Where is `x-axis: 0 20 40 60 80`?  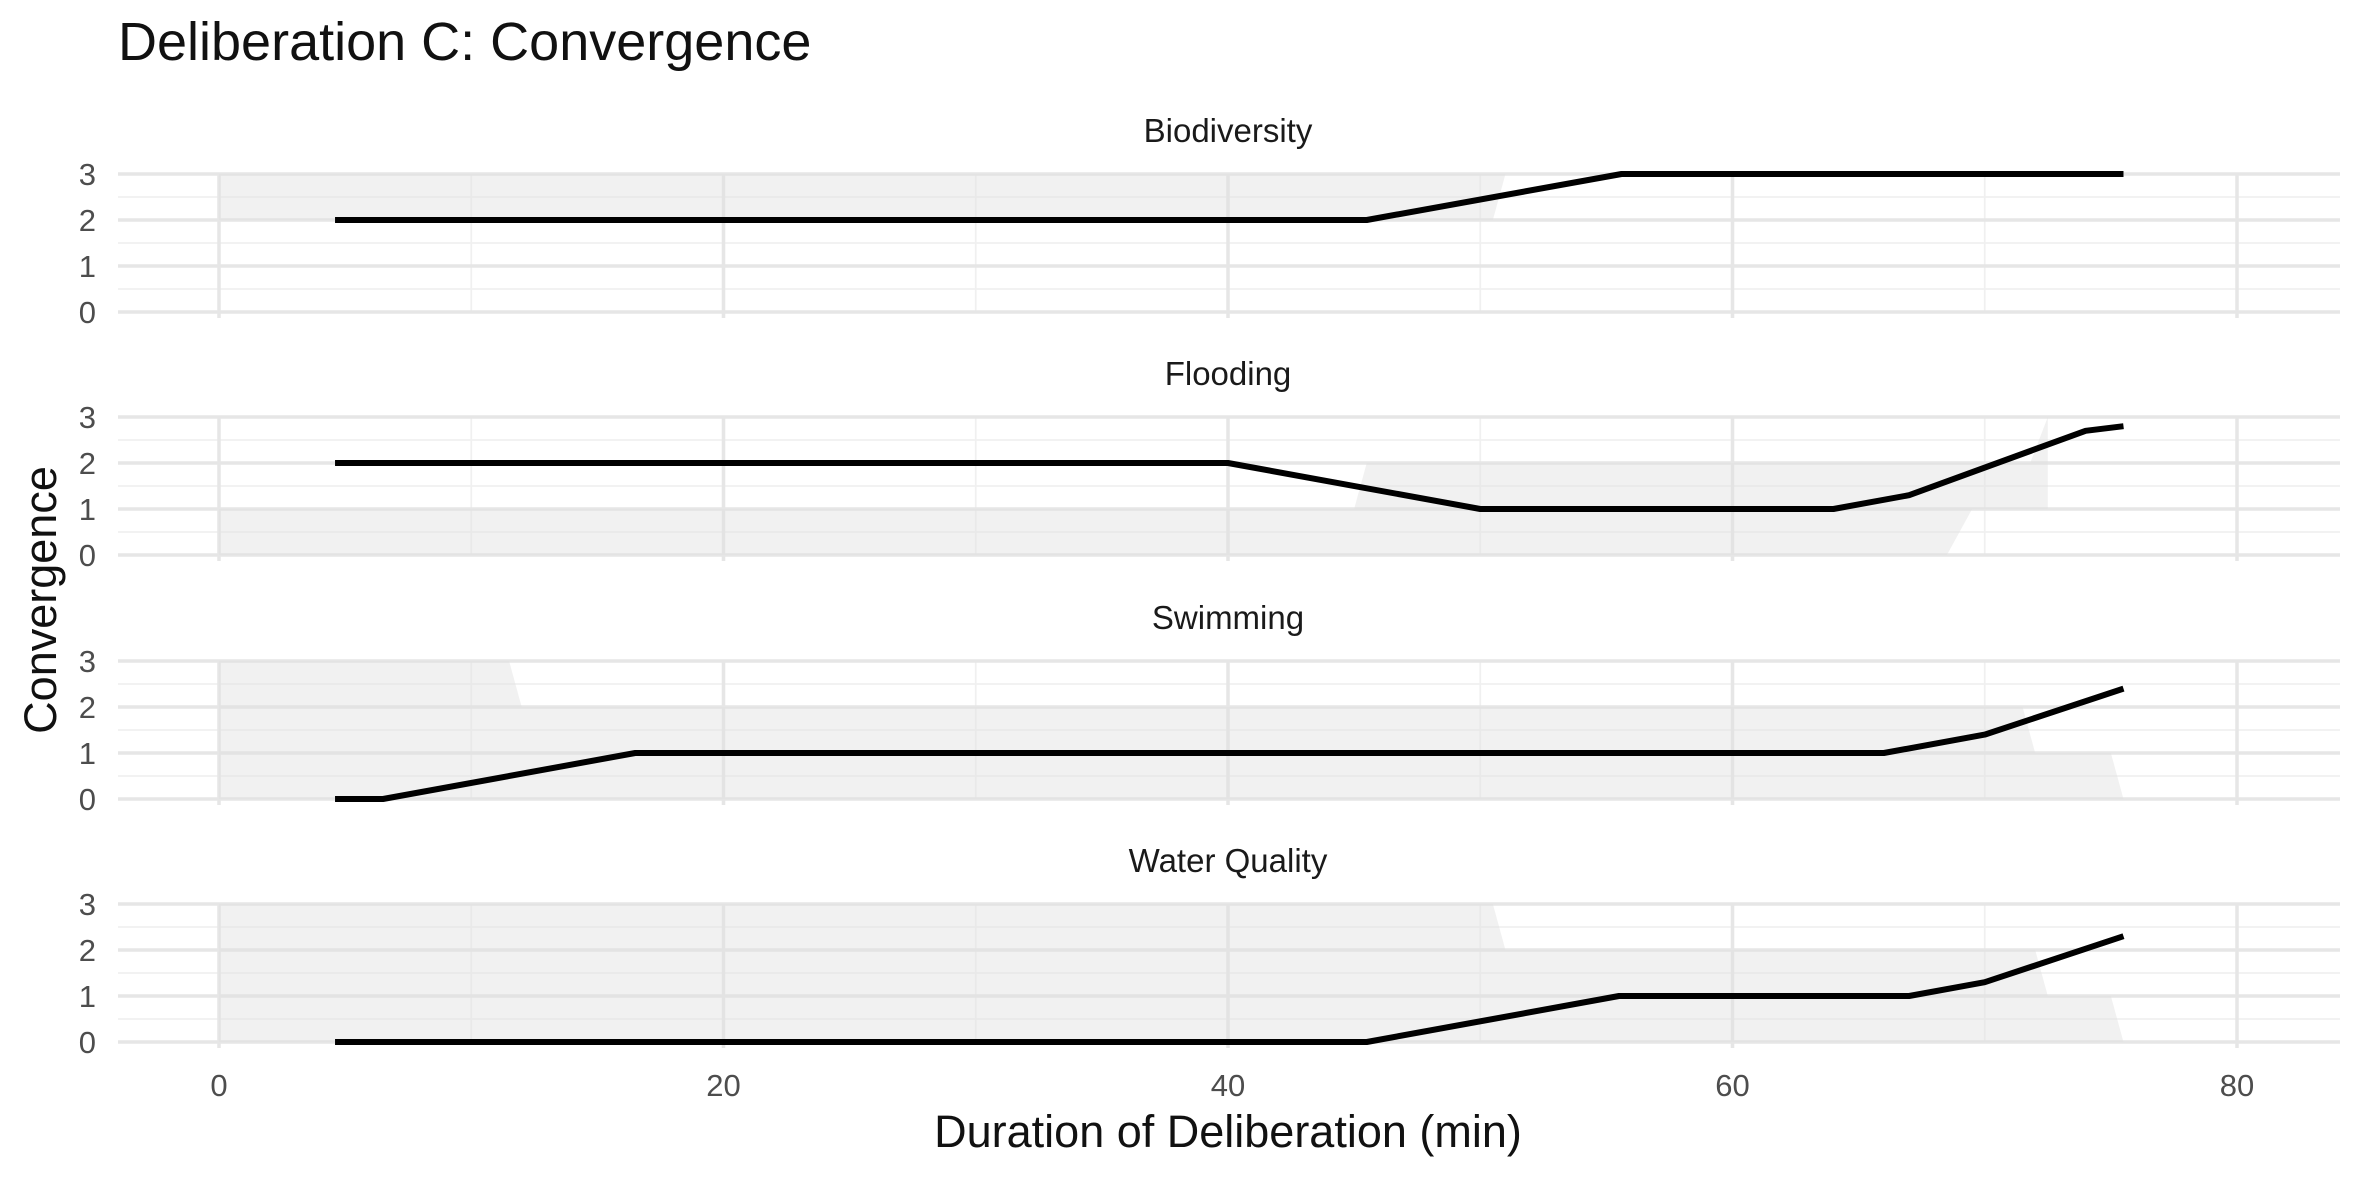
x-axis: 0 20 40 60 80 is located at coordinates (1232, 1085).